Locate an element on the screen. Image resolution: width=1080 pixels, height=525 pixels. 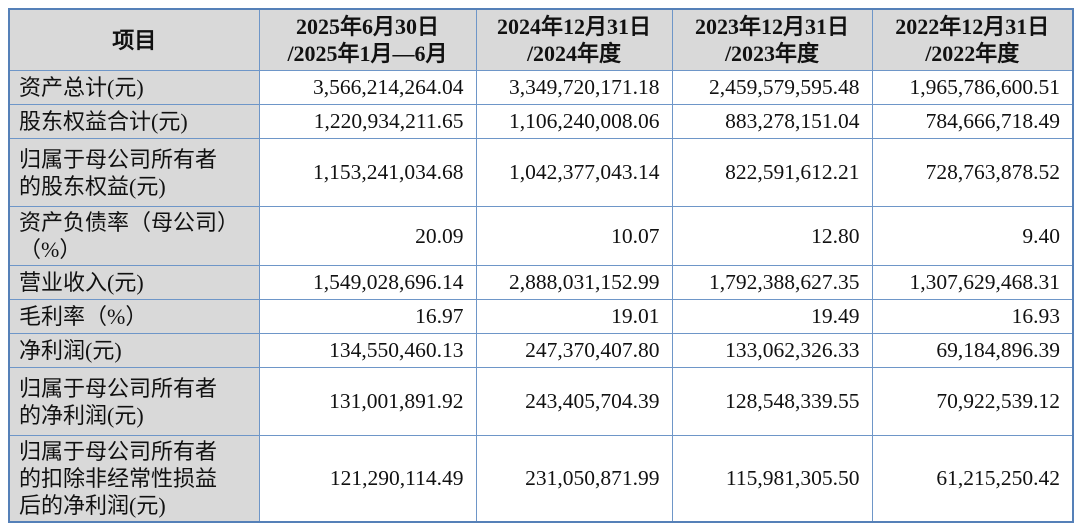
value-cell: 134,550,460.13 is located at coordinates (367, 350).